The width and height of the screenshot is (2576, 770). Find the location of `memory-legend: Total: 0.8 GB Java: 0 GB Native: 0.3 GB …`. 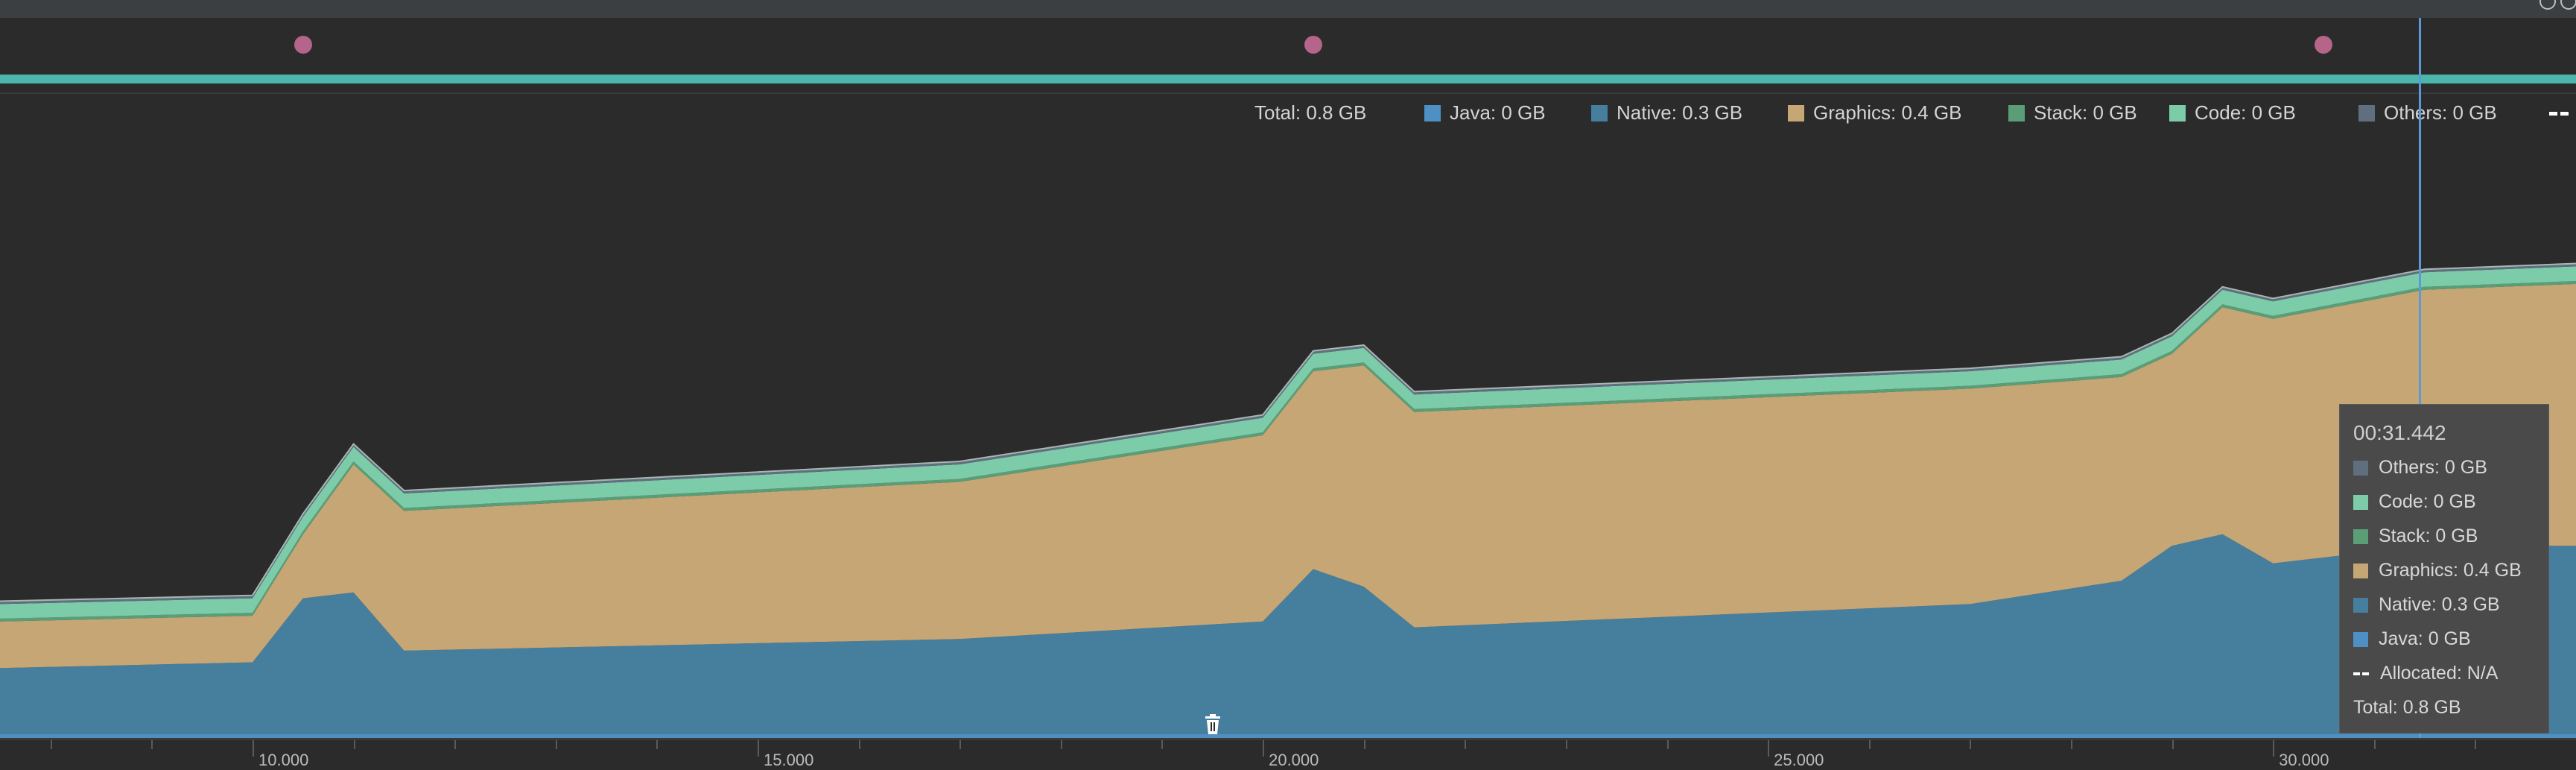

memory-legend: Total: 0.8 GB Java: 0 GB Native: 0.3 GB … is located at coordinates (1288, 112).